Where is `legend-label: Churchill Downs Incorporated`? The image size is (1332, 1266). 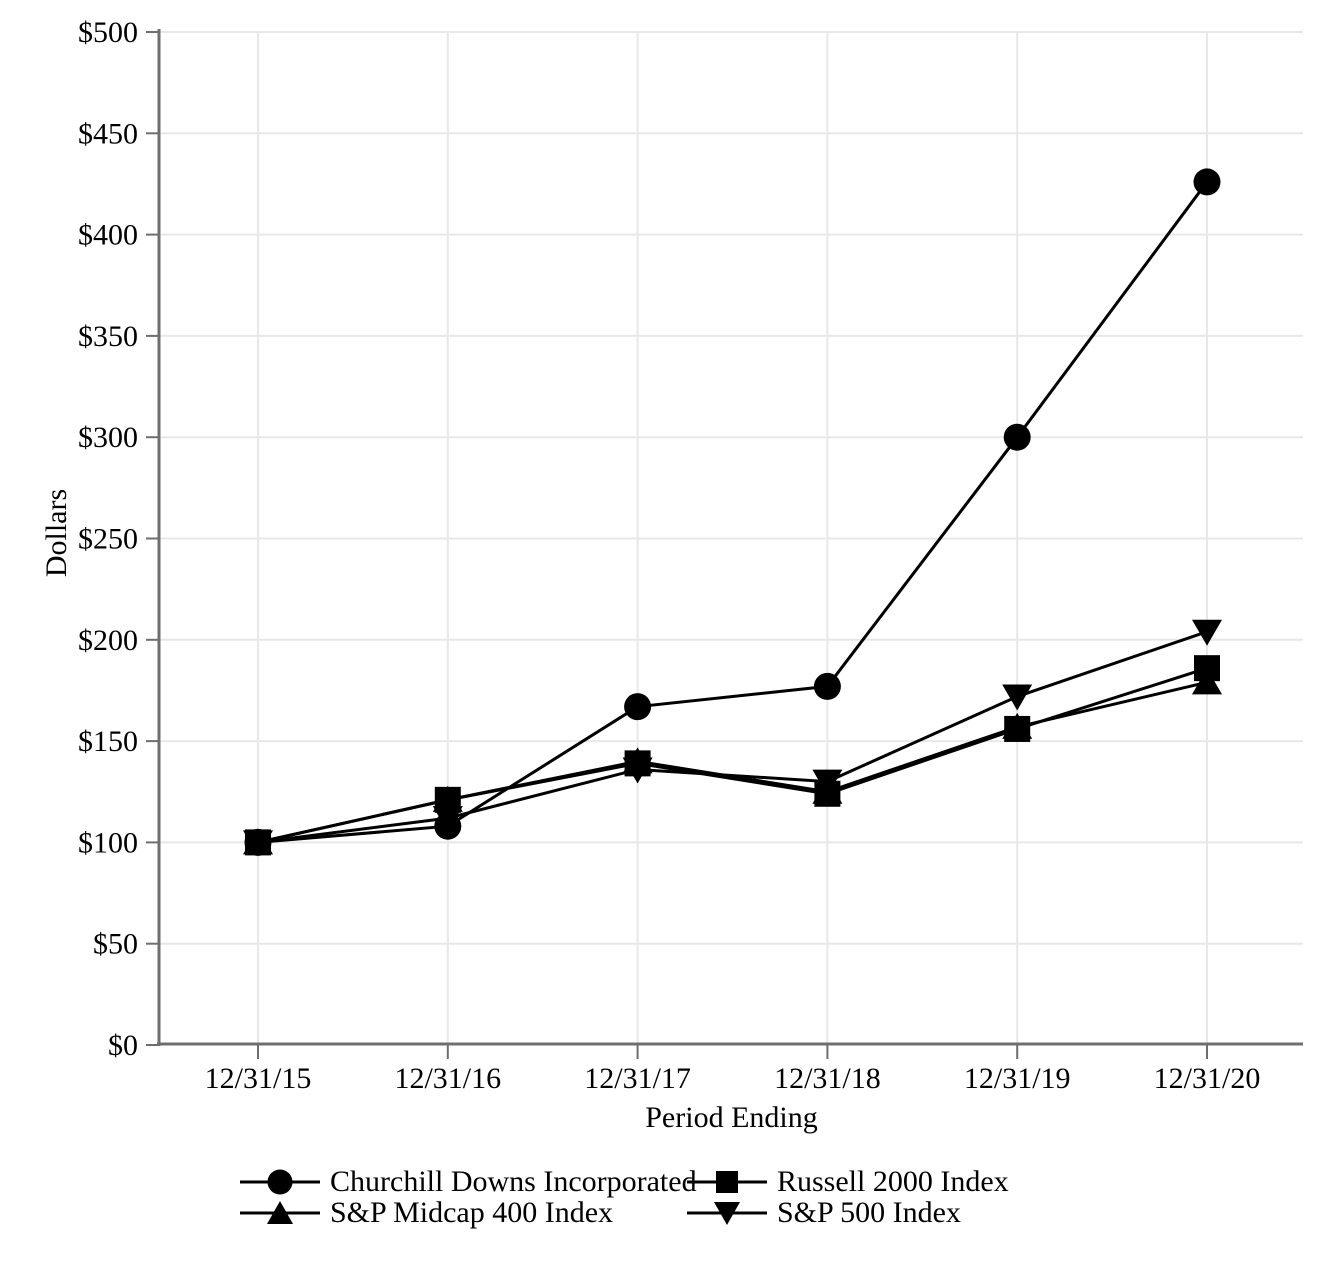 legend-label: Churchill Downs Incorporated is located at coordinates (513, 1181).